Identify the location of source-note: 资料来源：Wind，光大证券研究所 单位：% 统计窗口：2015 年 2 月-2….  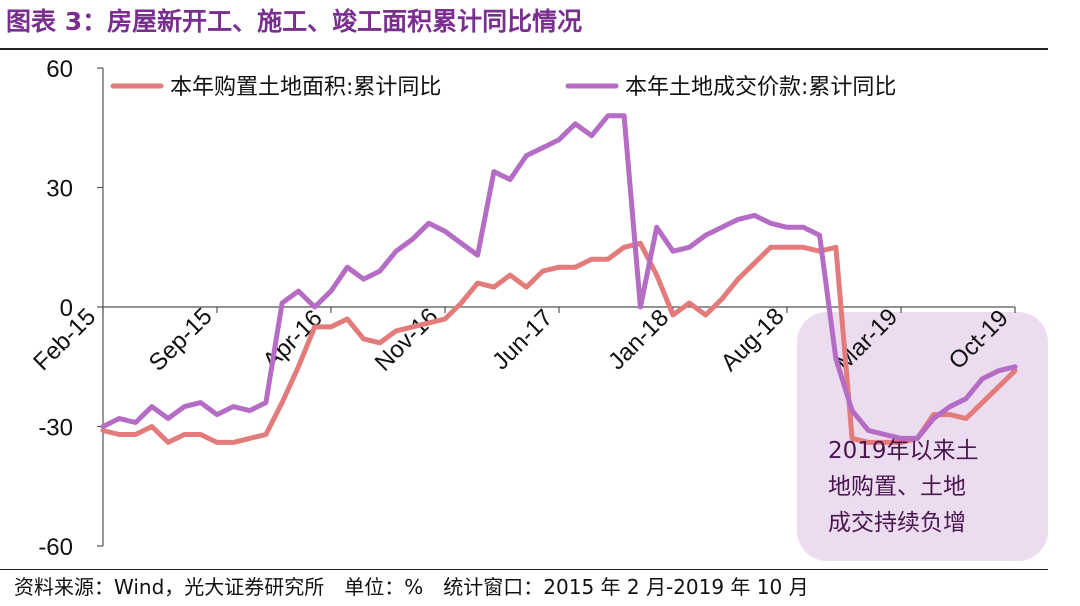
(411, 587).